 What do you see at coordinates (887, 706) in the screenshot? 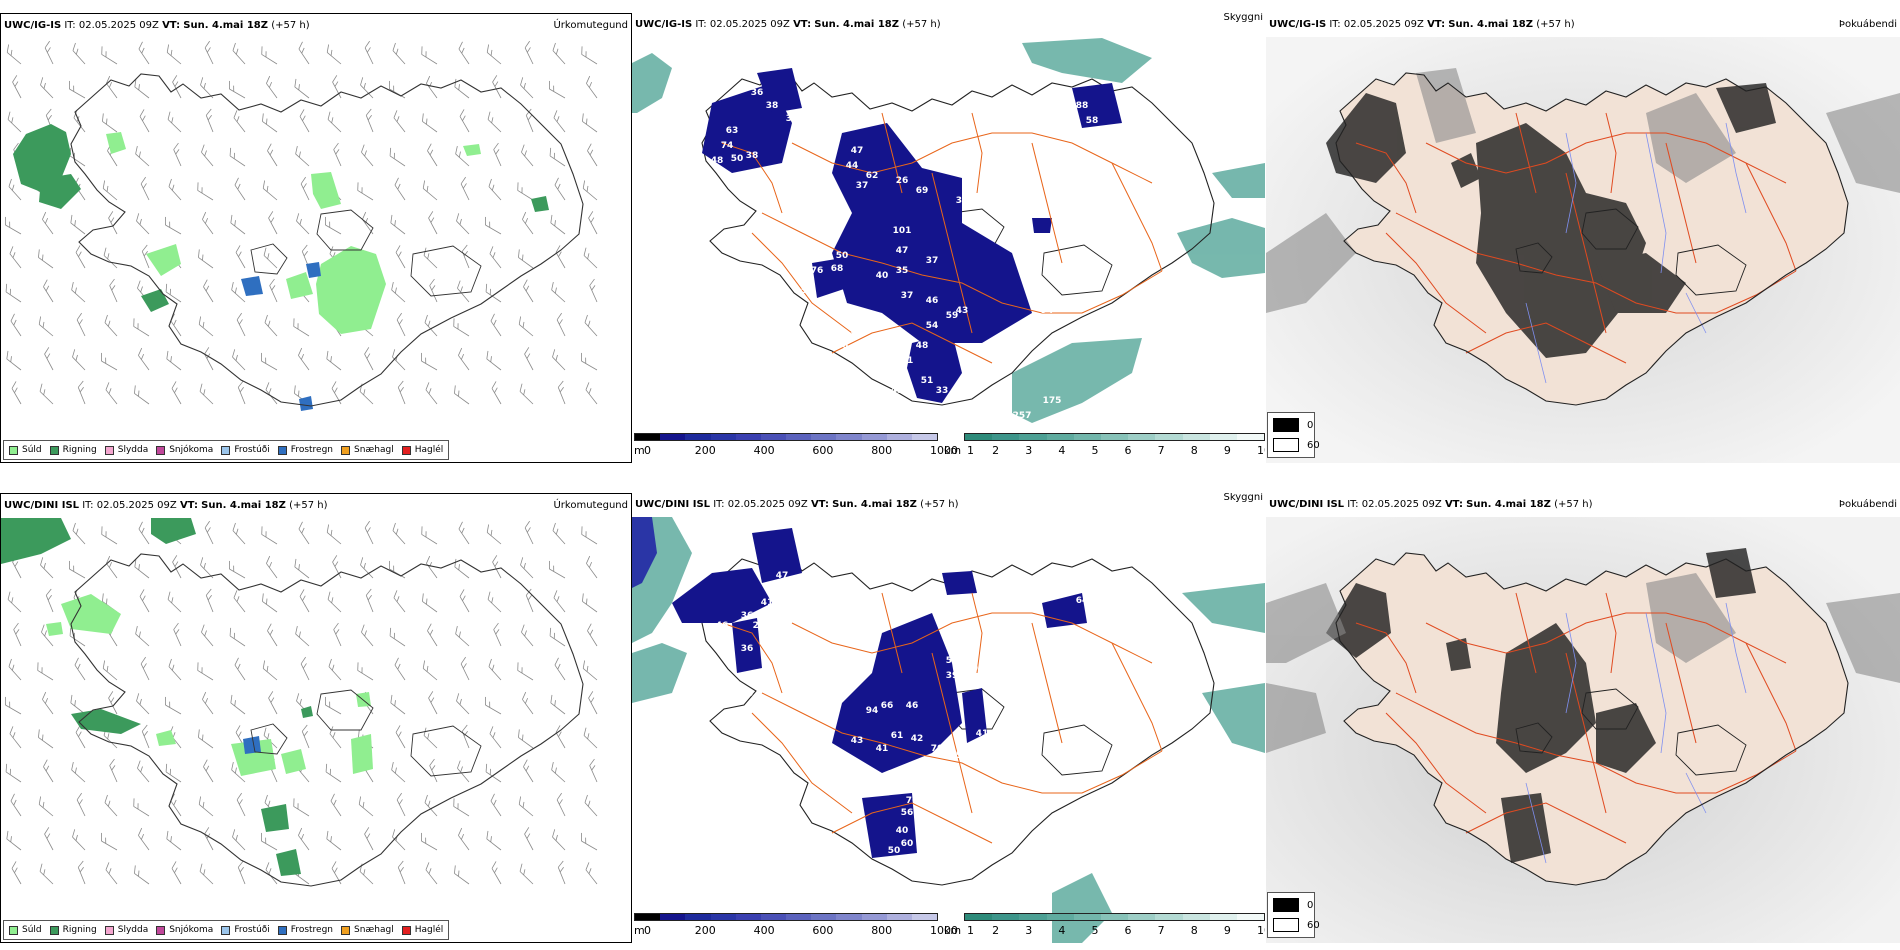
I see `ceiling-value: 66` at bounding box center [887, 706].